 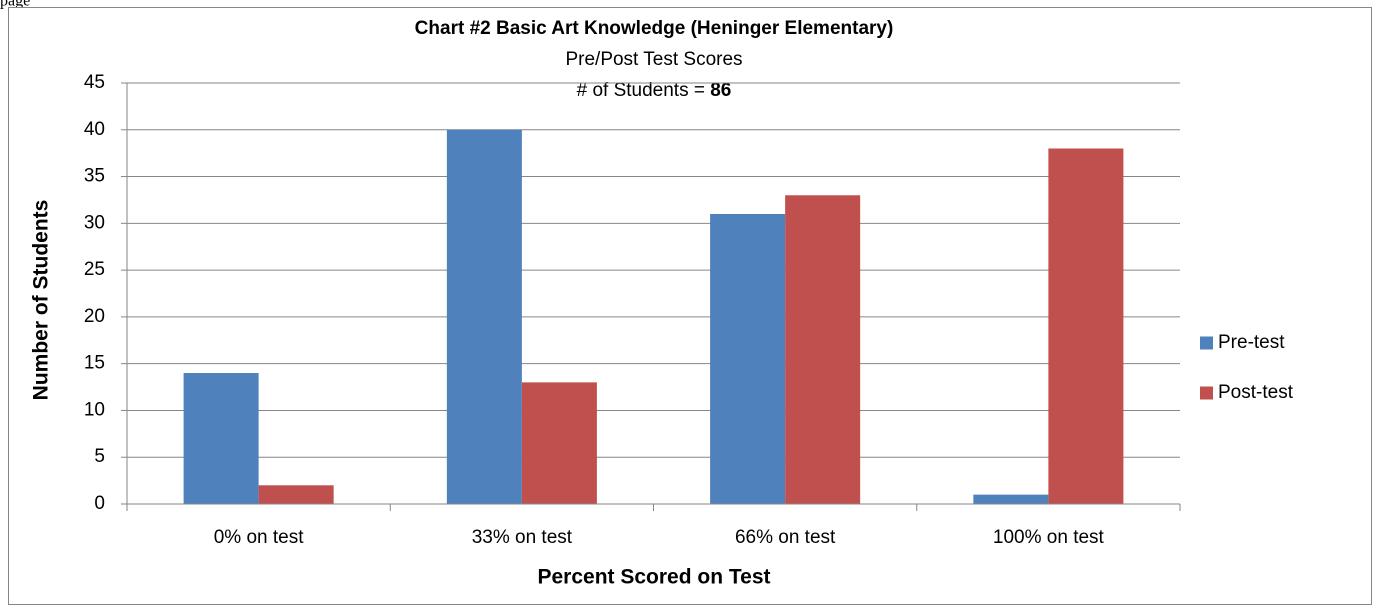 What do you see at coordinates (94, 222) in the screenshot?
I see `y-tick-label: 30` at bounding box center [94, 222].